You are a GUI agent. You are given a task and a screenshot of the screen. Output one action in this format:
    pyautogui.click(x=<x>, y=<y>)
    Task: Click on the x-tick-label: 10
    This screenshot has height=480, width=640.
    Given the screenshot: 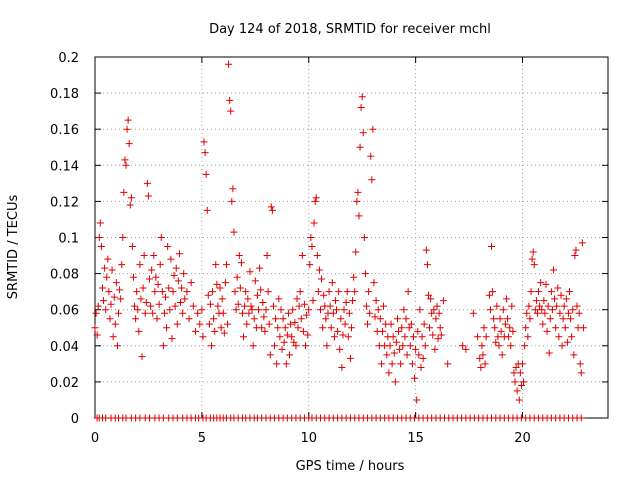 What is the action you would take?
    pyautogui.click(x=308, y=438)
    